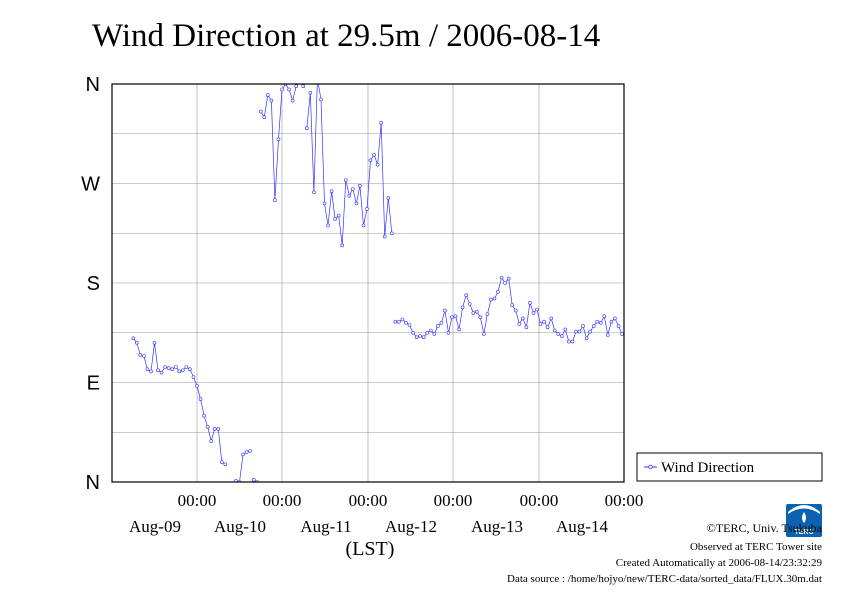 This screenshot has height=595, width=842. What do you see at coordinates (240, 526) in the screenshot?
I see `x-tick-date: Aug-10` at bounding box center [240, 526].